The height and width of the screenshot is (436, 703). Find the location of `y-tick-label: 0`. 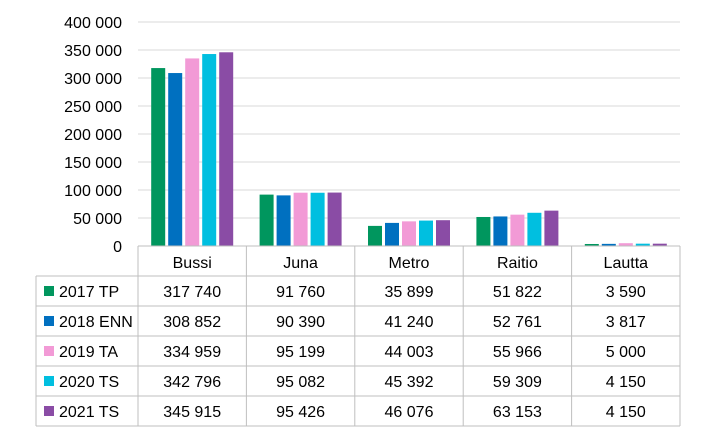

y-tick-label: 0 is located at coordinates (117, 247).